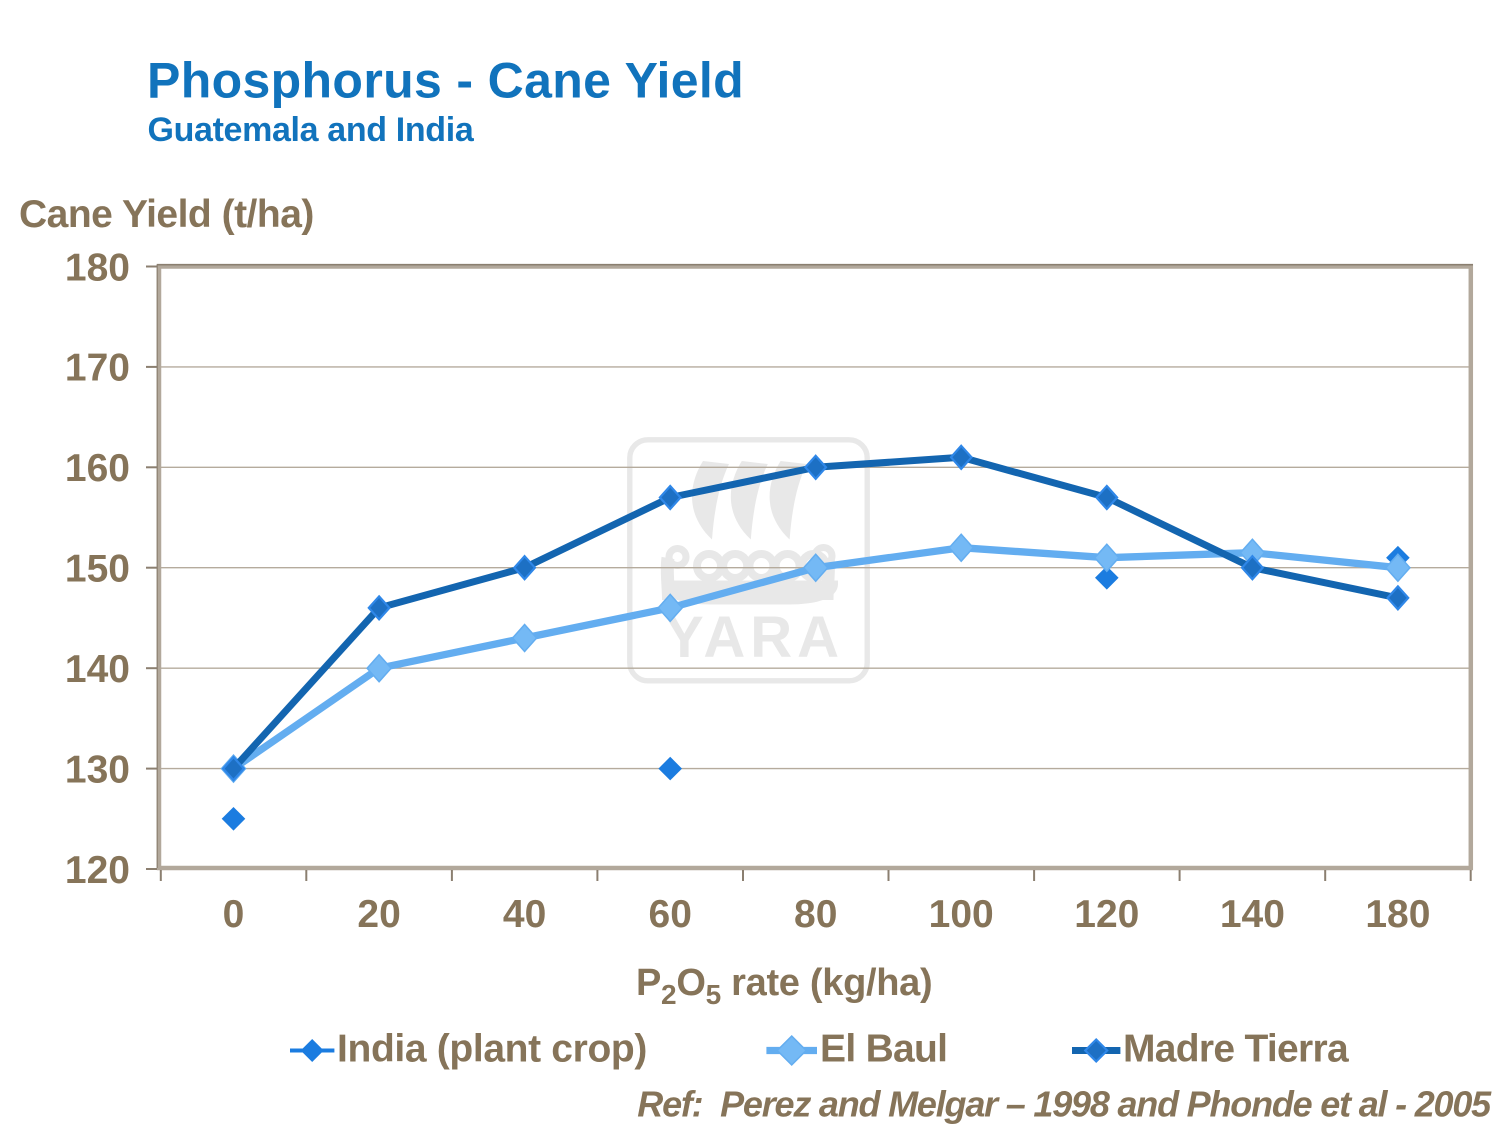 The image size is (1501, 1125). Describe the element at coordinates (670, 914) in the screenshot. I see `svg-text: 60` at that location.